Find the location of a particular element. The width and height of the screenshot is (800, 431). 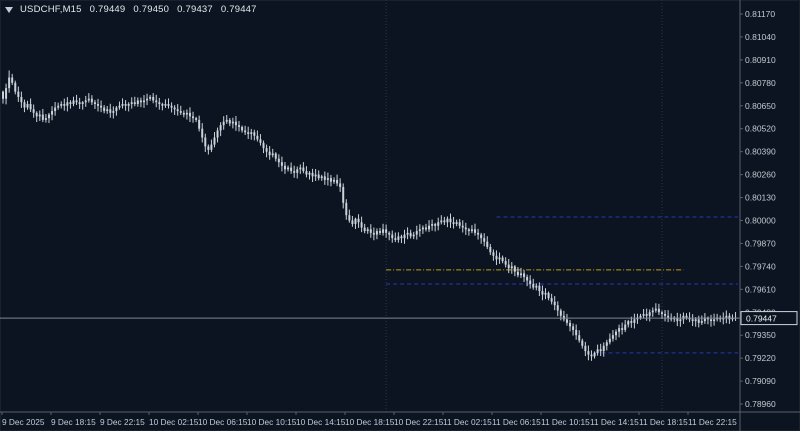

price-label: 0.79090 is located at coordinates (760, 381).